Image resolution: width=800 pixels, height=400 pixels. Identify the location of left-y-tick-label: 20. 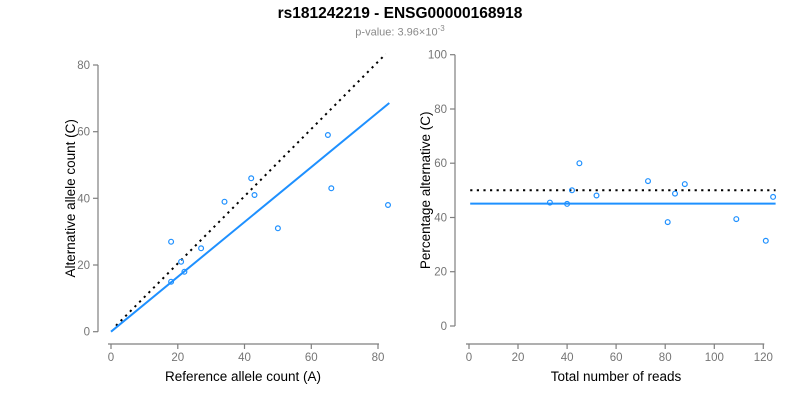
(83, 266).